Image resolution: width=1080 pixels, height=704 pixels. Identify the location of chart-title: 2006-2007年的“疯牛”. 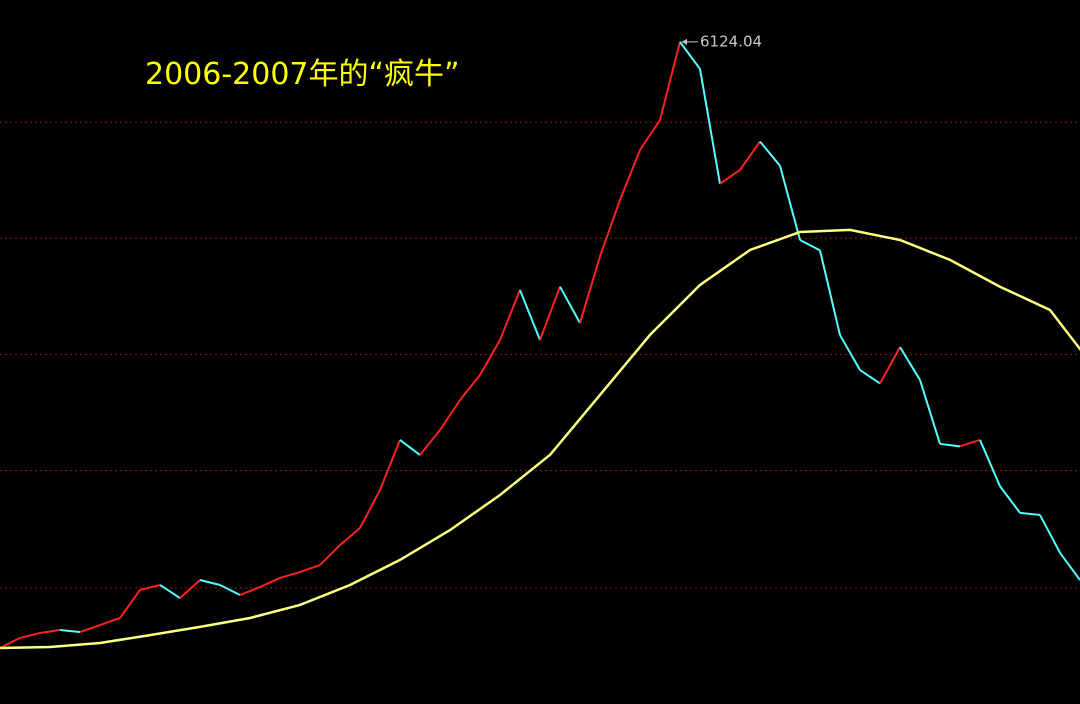
(302, 74).